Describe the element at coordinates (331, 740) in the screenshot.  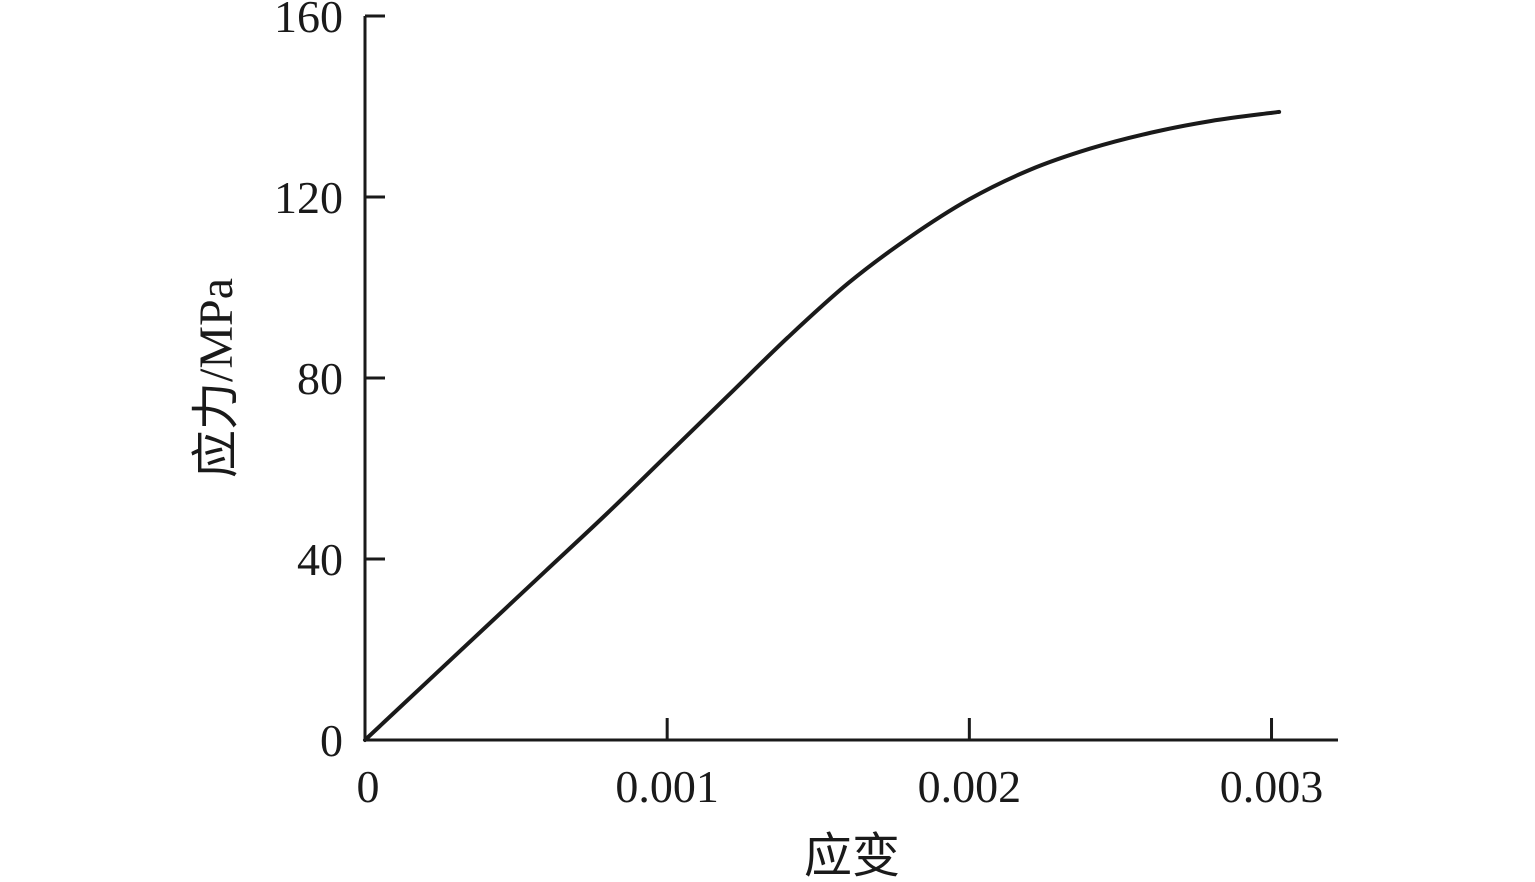
I see `y-tick-label: 0` at that location.